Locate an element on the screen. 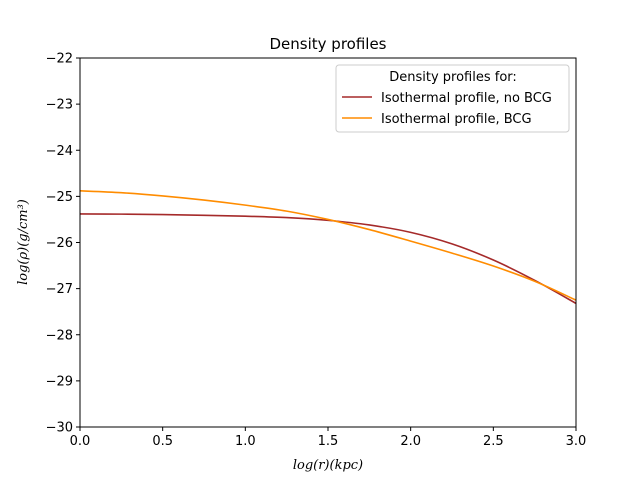  y-tick-label: −23 is located at coordinates (59, 105).